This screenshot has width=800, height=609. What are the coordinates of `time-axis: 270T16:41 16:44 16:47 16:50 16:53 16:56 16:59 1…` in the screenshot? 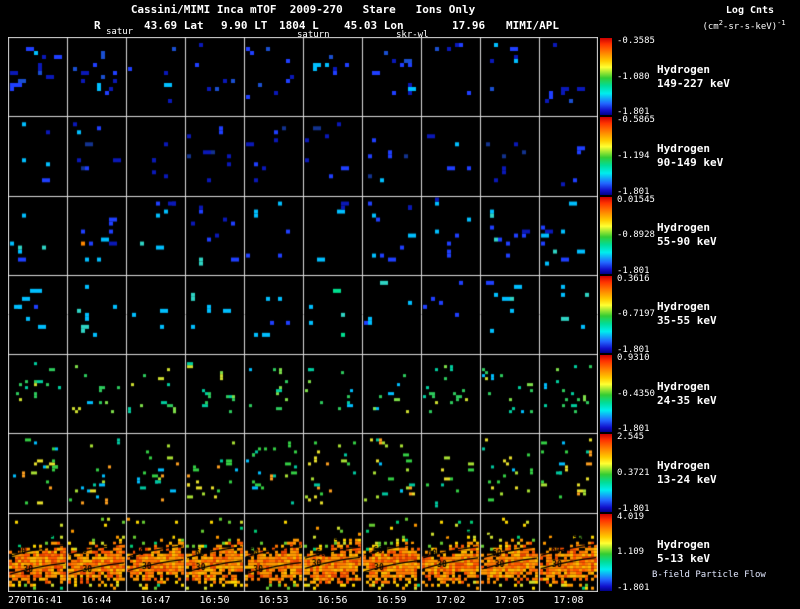 It's located at (303, 600).